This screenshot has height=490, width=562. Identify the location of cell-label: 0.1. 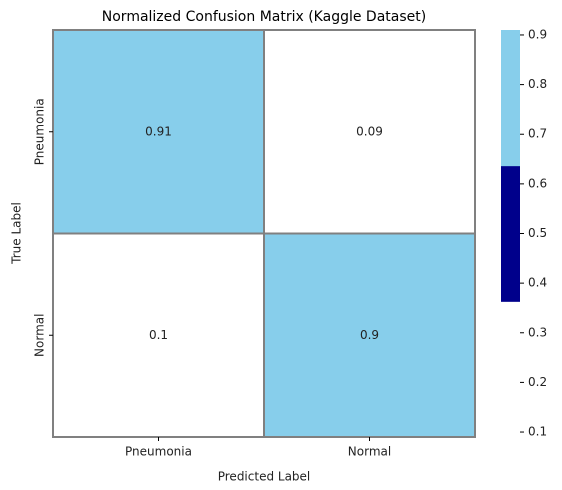
(158, 335).